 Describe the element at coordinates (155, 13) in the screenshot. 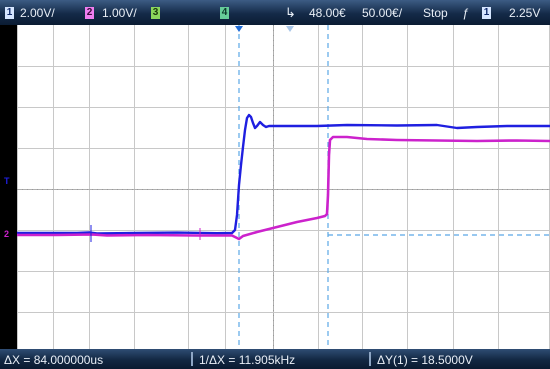

I see `channel-3-number: 3` at that location.